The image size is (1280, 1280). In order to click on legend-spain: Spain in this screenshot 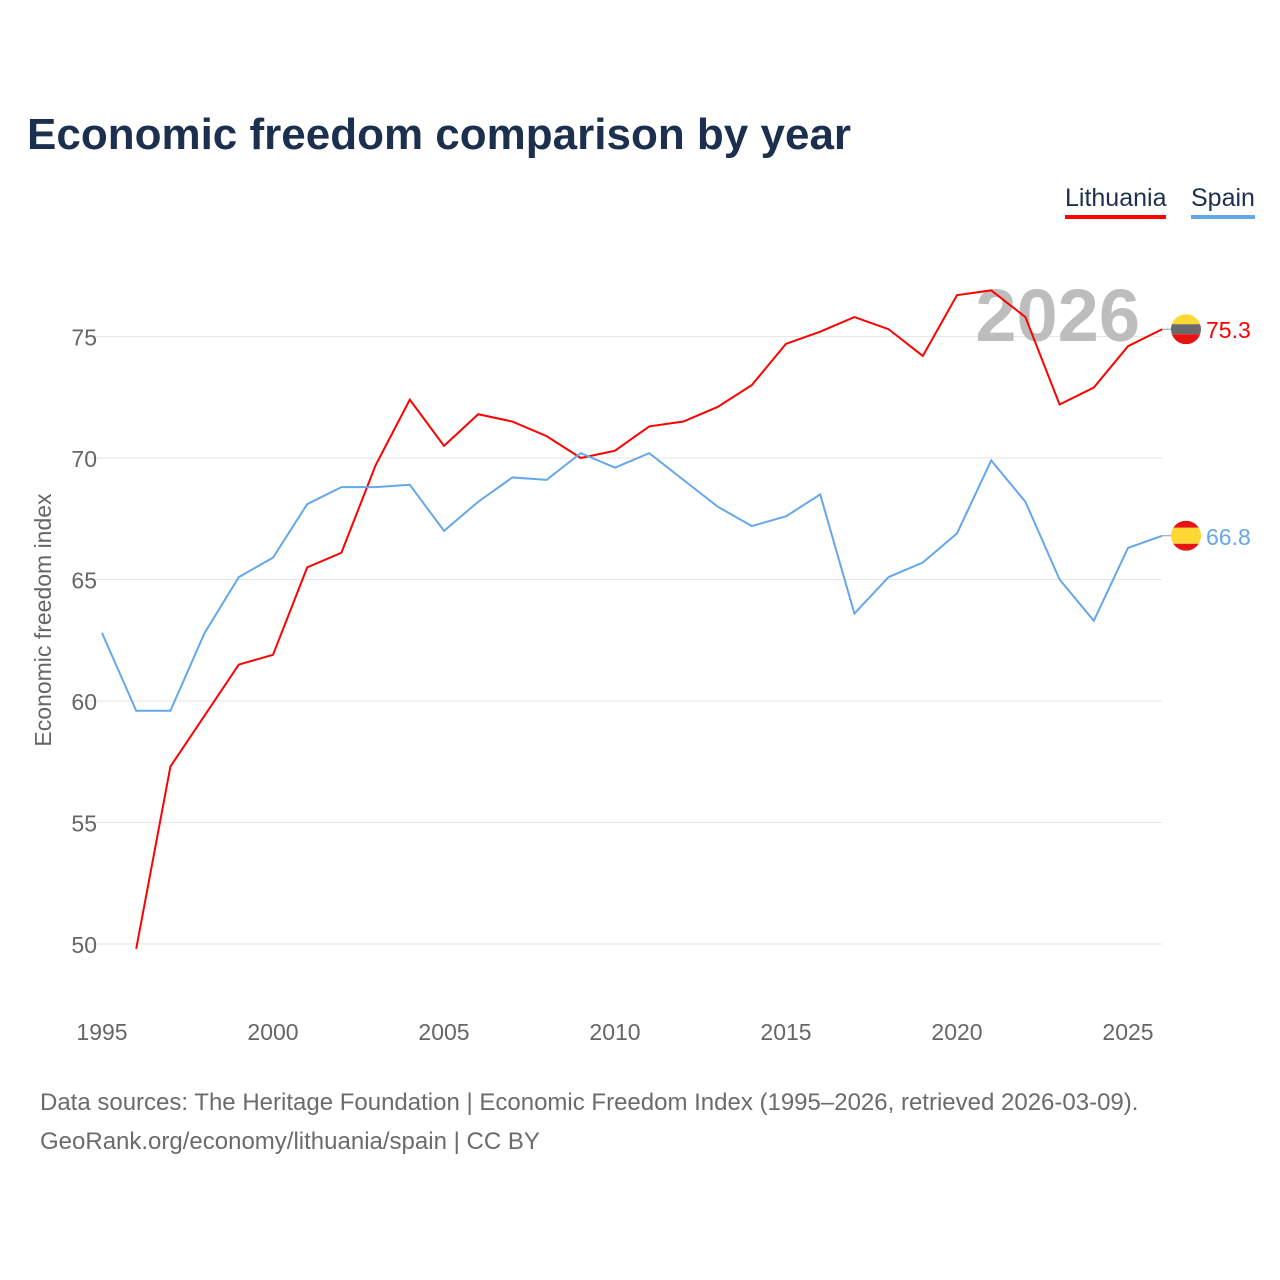, I will do `click(1223, 201)`.